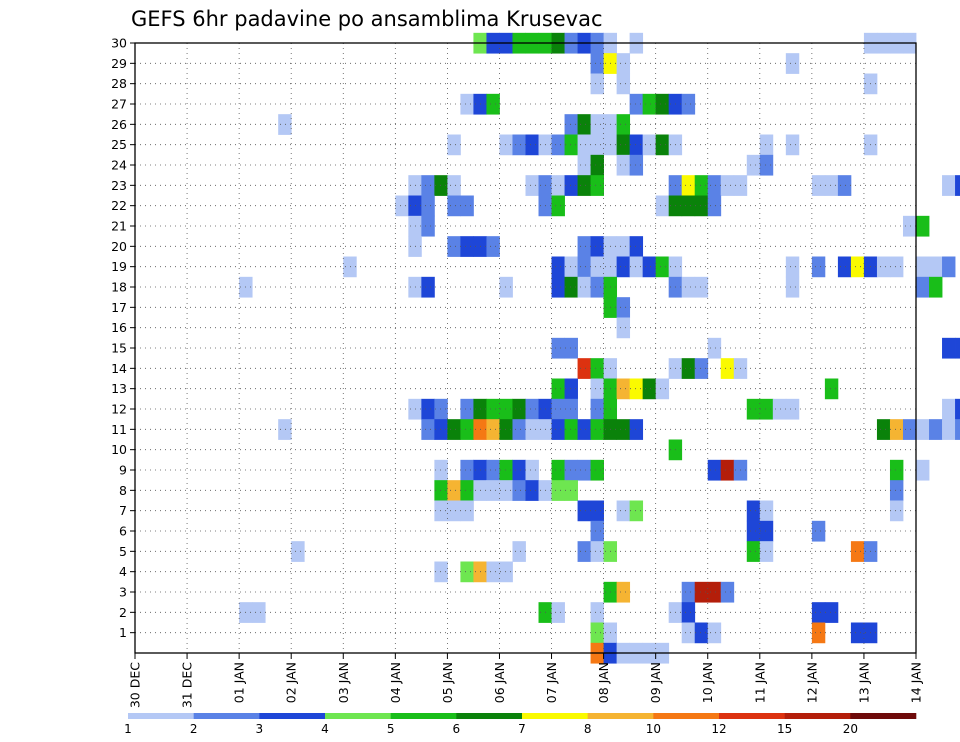 This screenshot has width=960, height=742. Describe the element at coordinates (119, 205) in the screenshot. I see `y-tick-label: 22` at that location.